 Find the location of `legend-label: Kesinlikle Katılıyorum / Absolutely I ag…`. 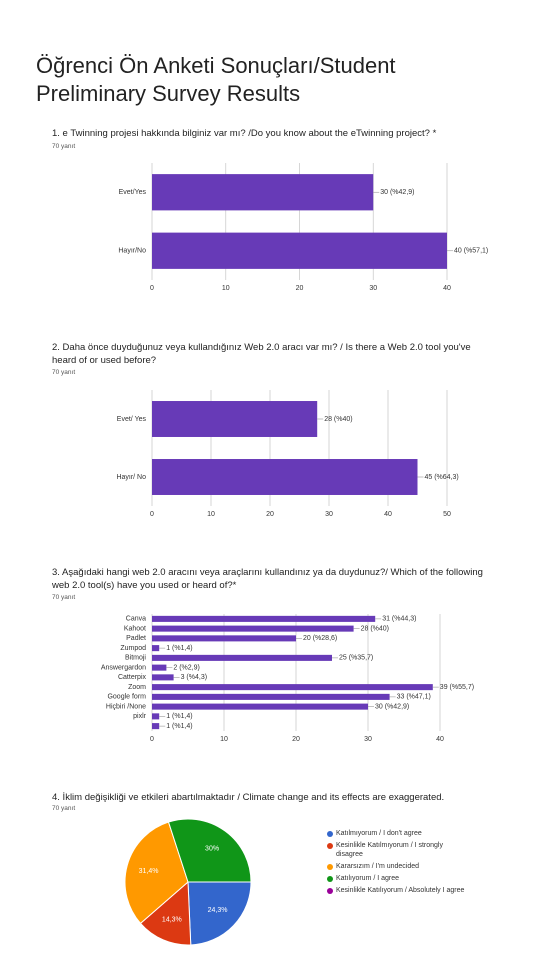

legend-label: Kesinlikle Katılıyorum / Absolutely I ag… is located at coordinates (400, 890).